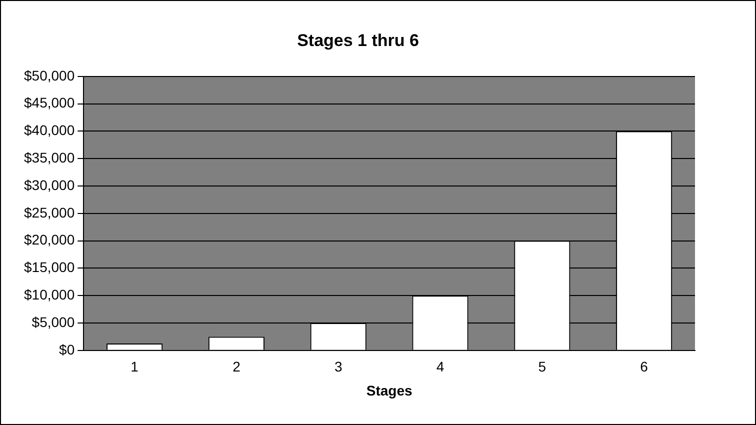  What do you see at coordinates (134, 366) in the screenshot?
I see `x-tick-label: 1` at bounding box center [134, 366].